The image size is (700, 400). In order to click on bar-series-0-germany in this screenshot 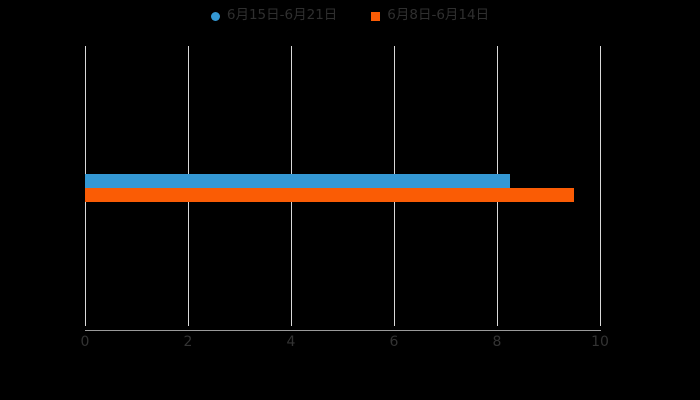, I will do `click(297, 181)`.